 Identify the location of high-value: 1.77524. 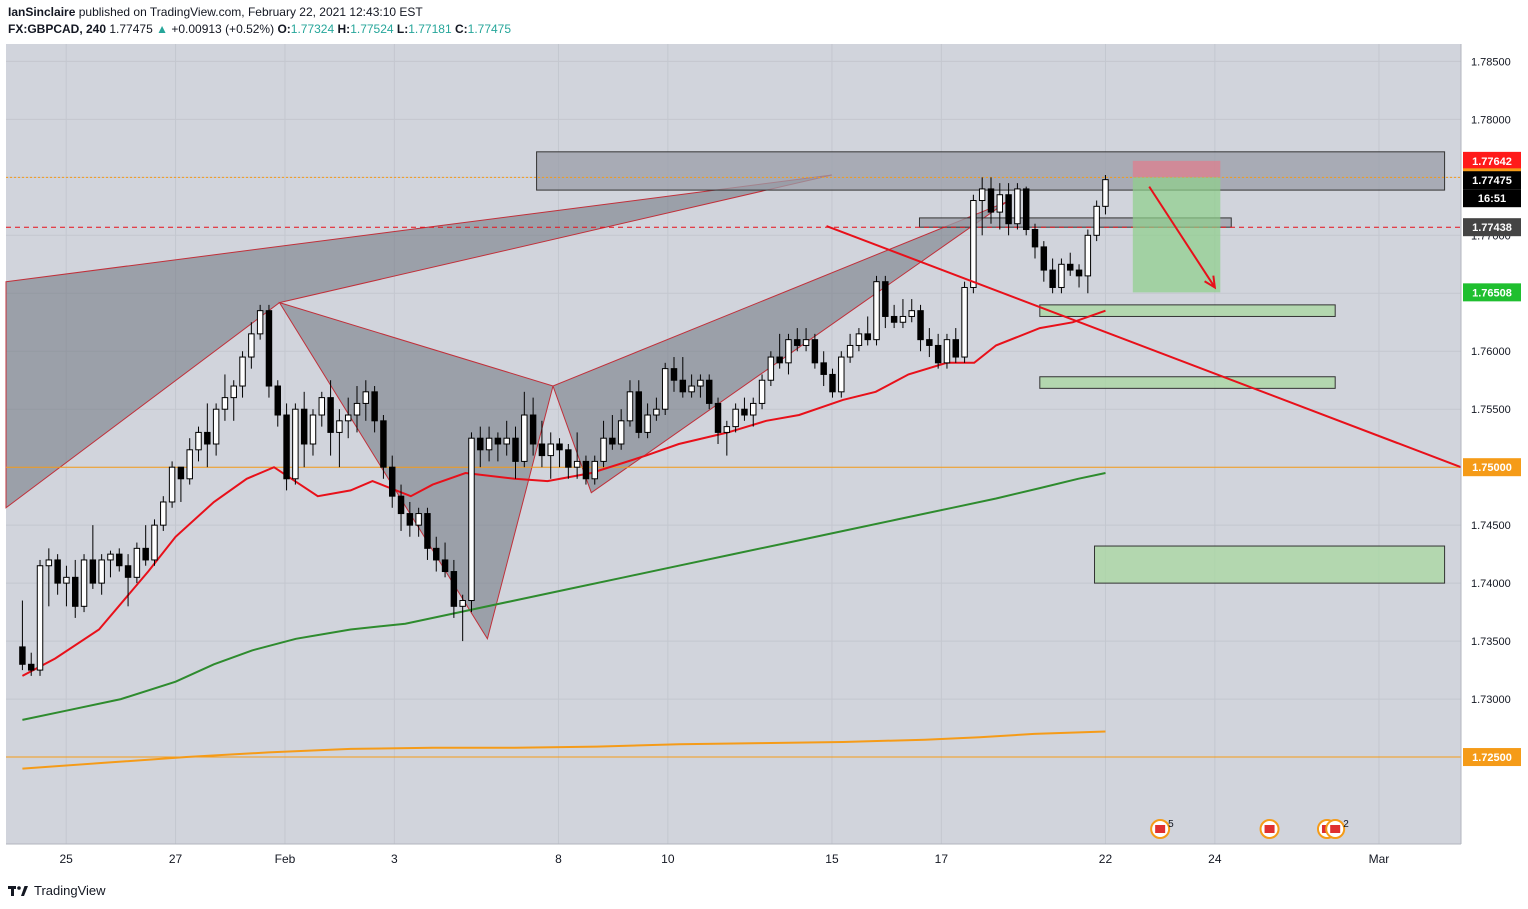
(372, 29).